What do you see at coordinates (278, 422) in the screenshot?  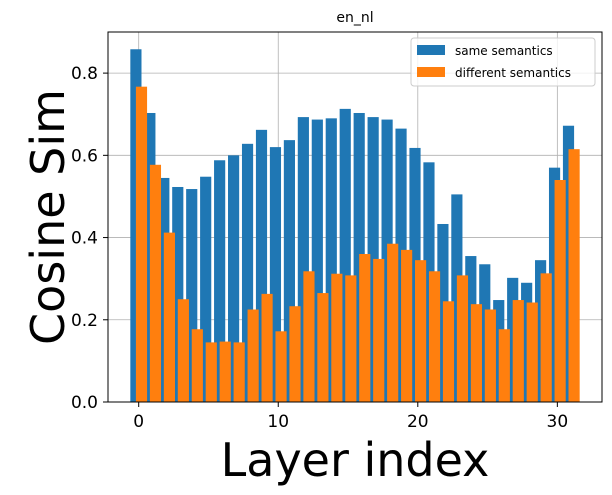 I see `x-tick-label: 10` at bounding box center [278, 422].